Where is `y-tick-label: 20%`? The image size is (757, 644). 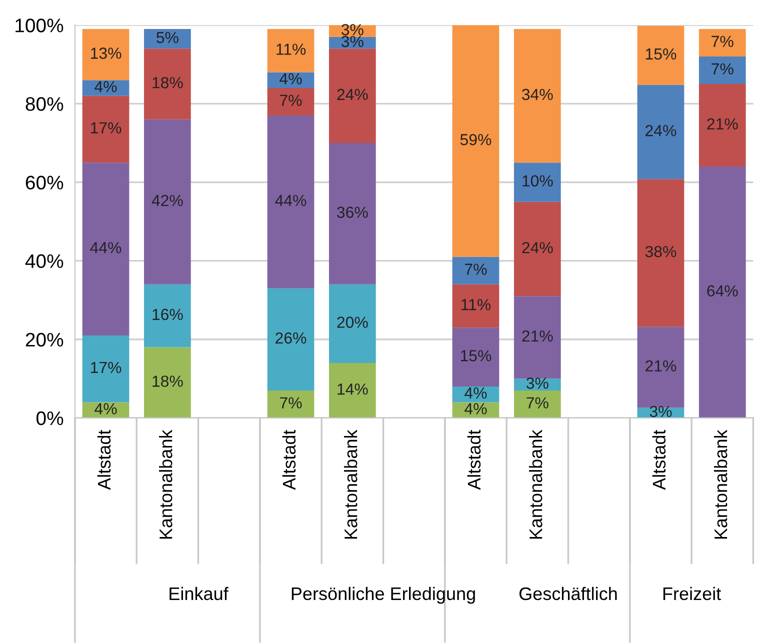
y-tick-label: 20% is located at coordinates (45, 339).